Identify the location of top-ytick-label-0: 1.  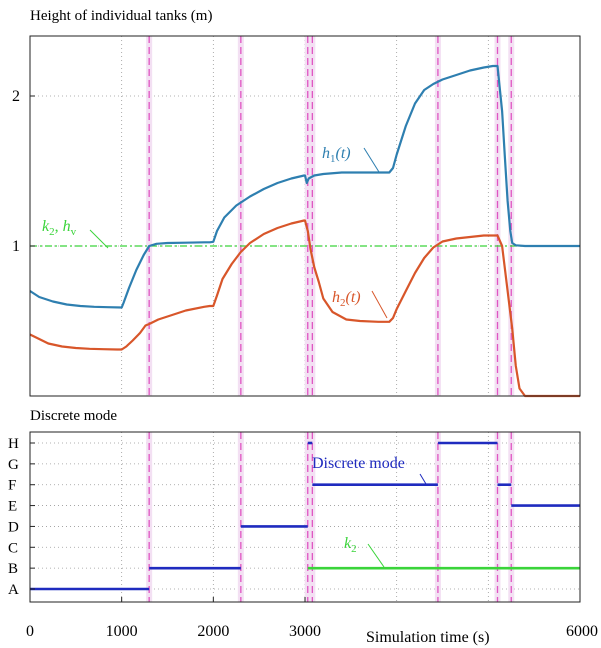
(16, 246).